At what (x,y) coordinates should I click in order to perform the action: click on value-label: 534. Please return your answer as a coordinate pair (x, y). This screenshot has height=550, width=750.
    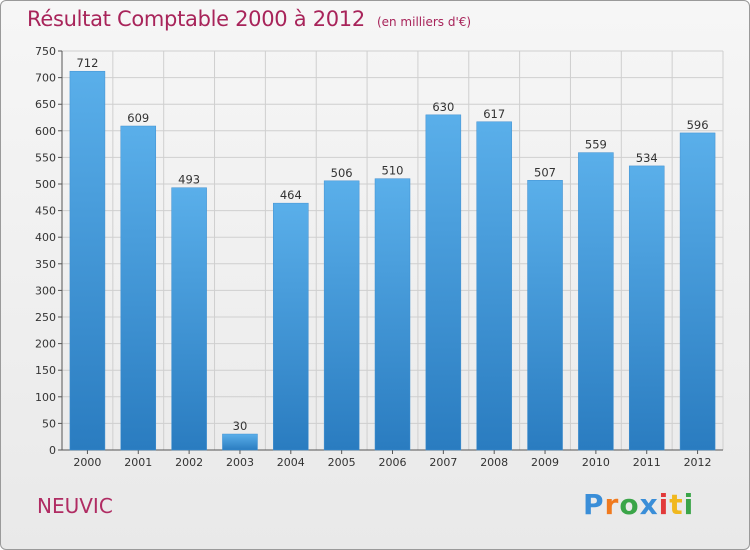
    Looking at the image, I should click on (647, 158).